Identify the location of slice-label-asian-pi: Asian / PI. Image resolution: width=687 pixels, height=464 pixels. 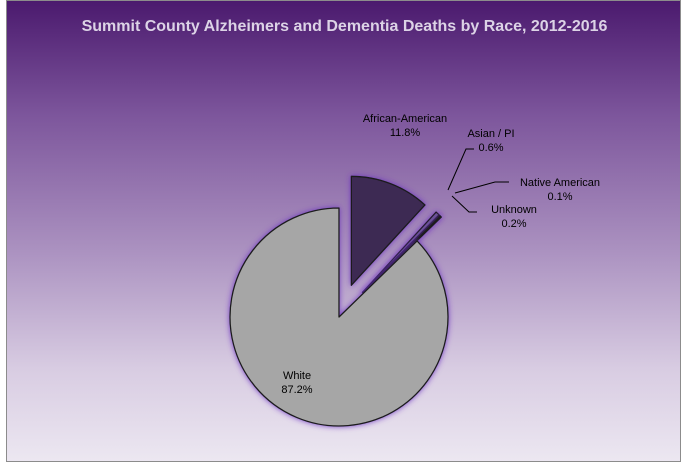
(490, 134).